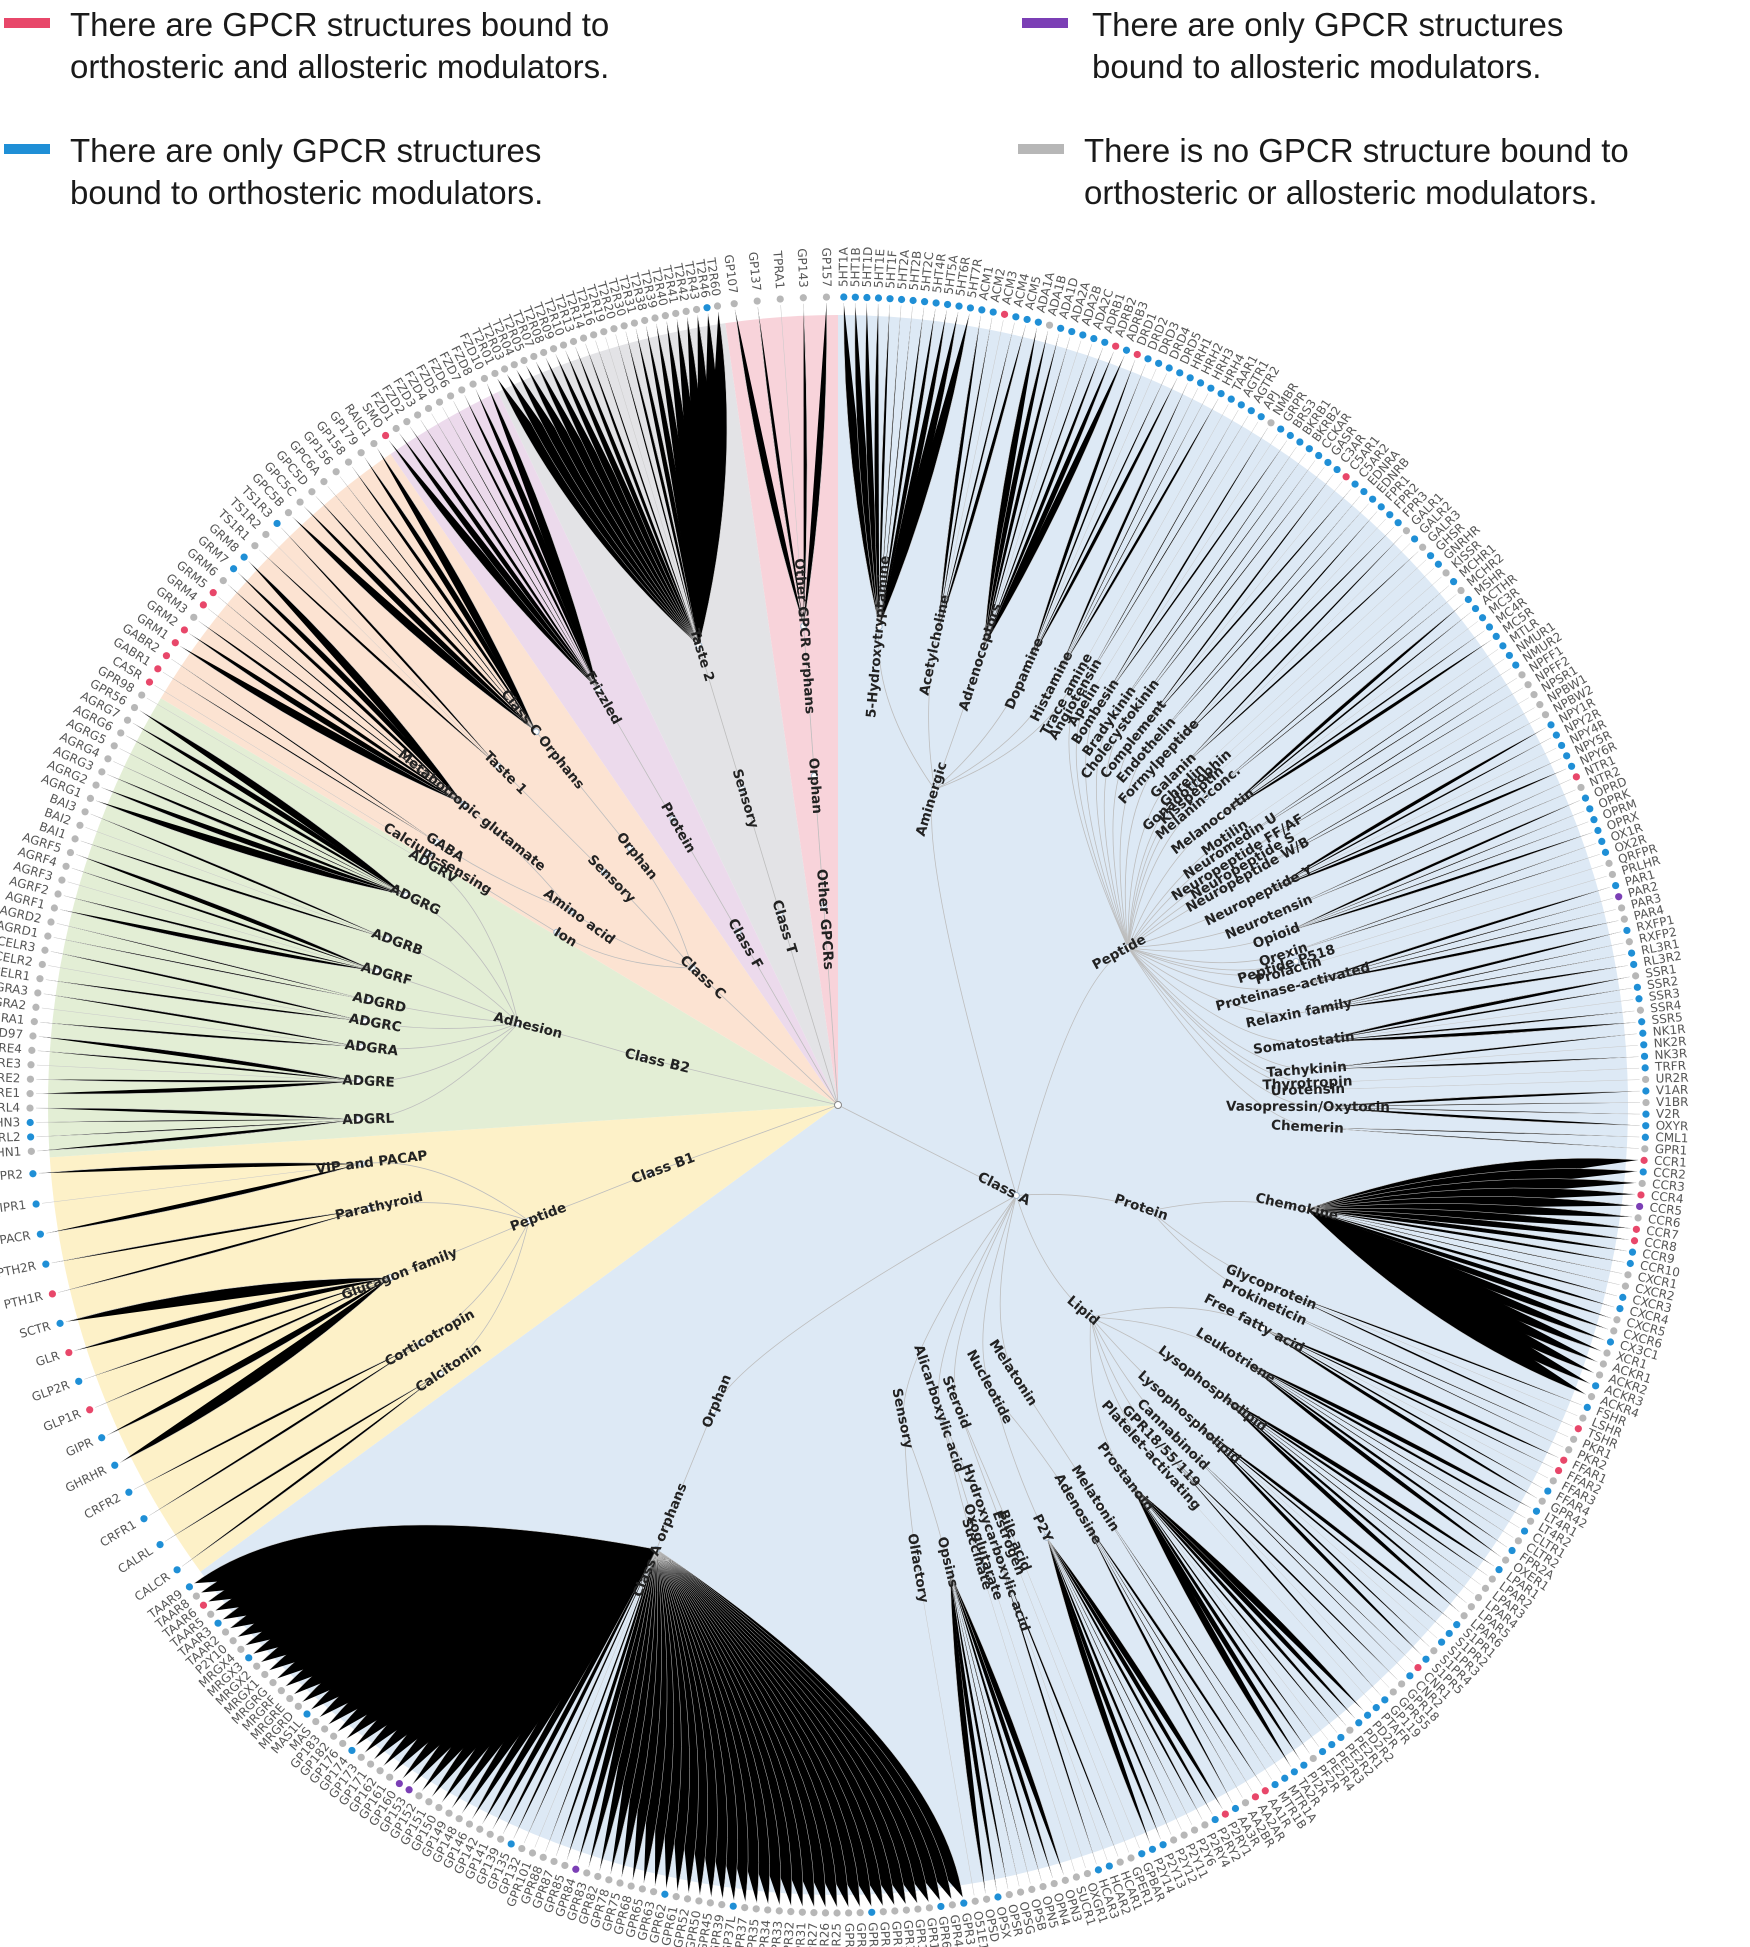  I want to click on leaf-bai1-status-dot, so click(75, 839).